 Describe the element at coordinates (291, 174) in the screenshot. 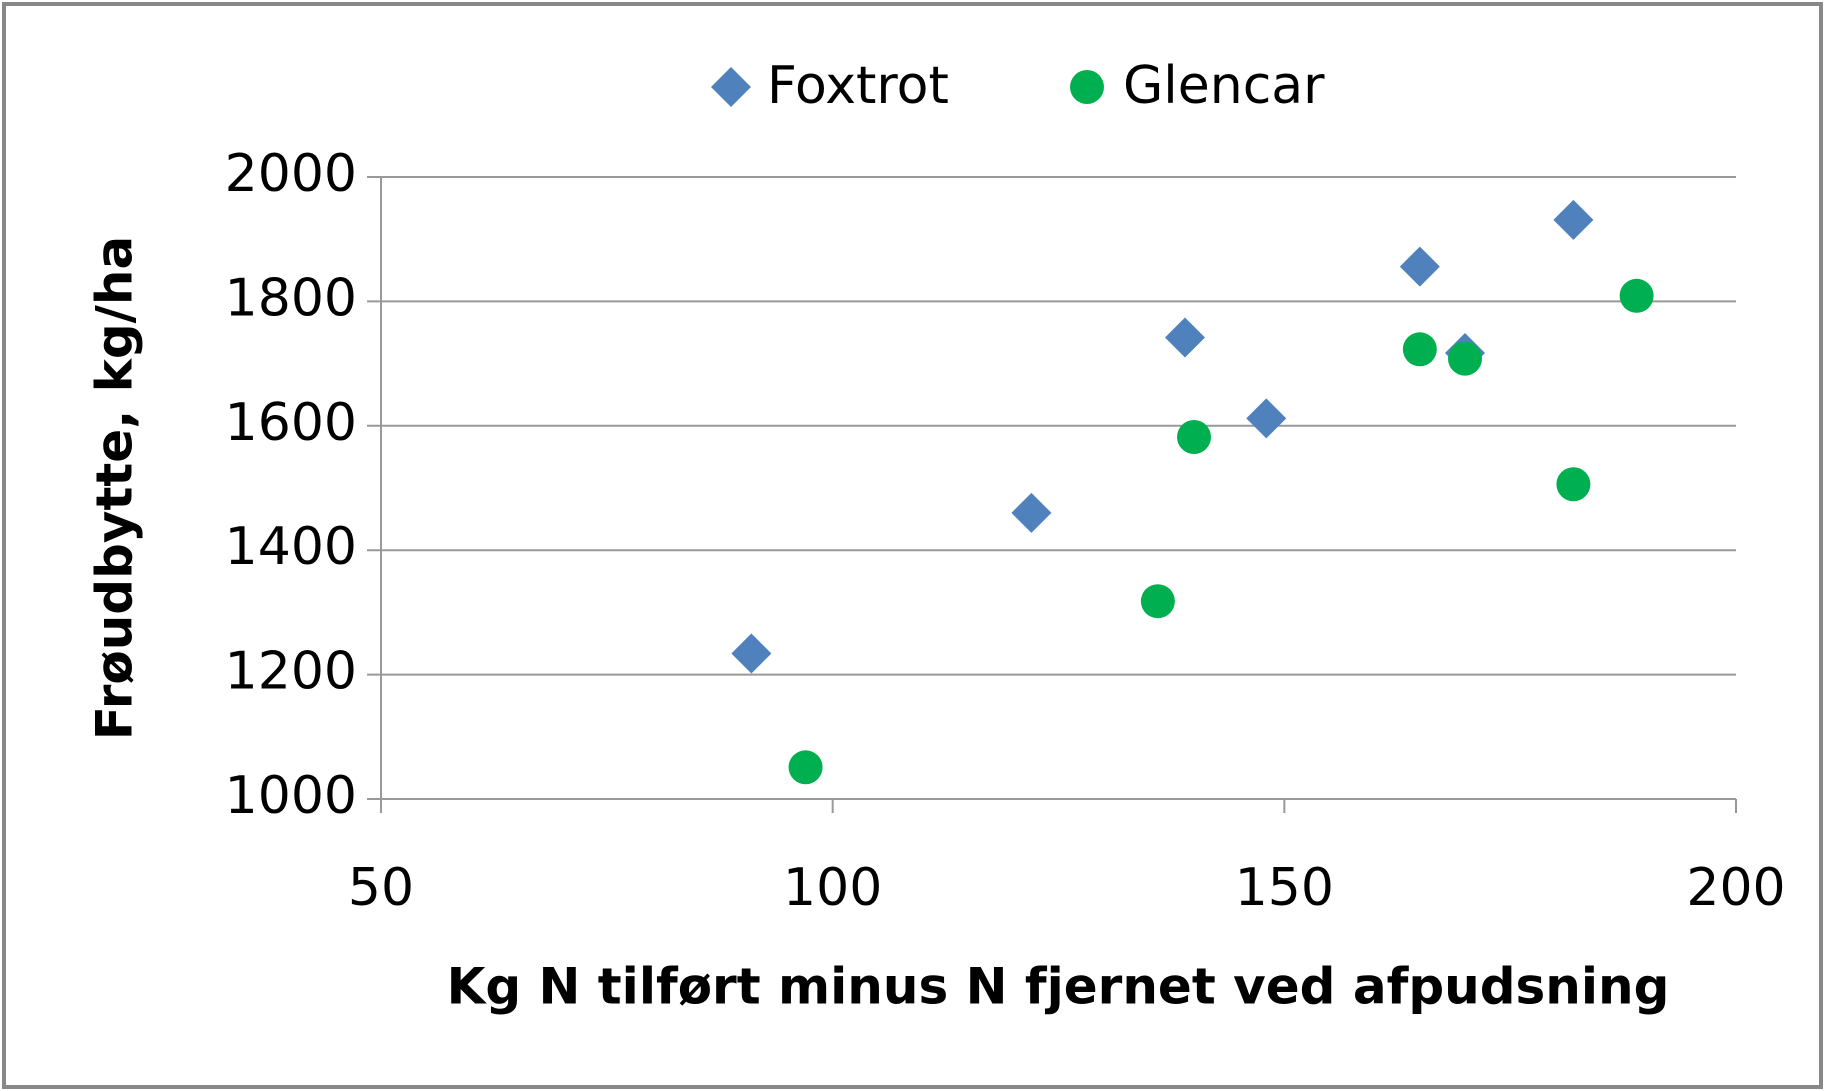

I see `y-tick-label: 2000` at that location.